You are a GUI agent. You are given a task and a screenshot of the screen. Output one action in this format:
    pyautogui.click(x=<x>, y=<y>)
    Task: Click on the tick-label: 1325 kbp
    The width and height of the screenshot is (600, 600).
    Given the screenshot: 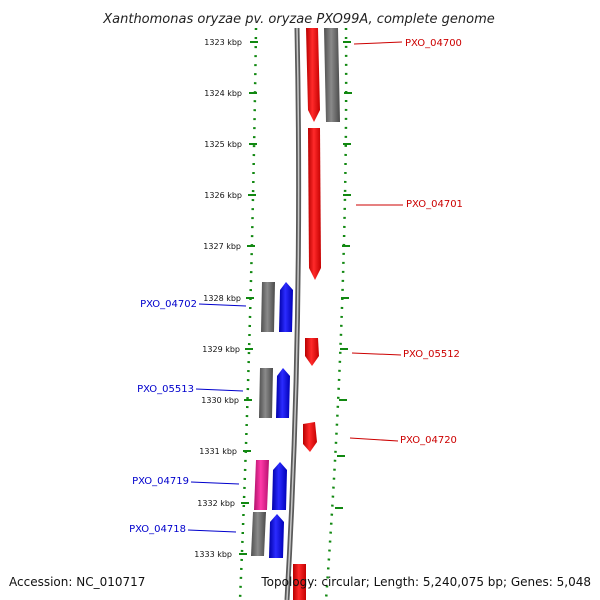 What is the action you would take?
    pyautogui.click(x=223, y=144)
    